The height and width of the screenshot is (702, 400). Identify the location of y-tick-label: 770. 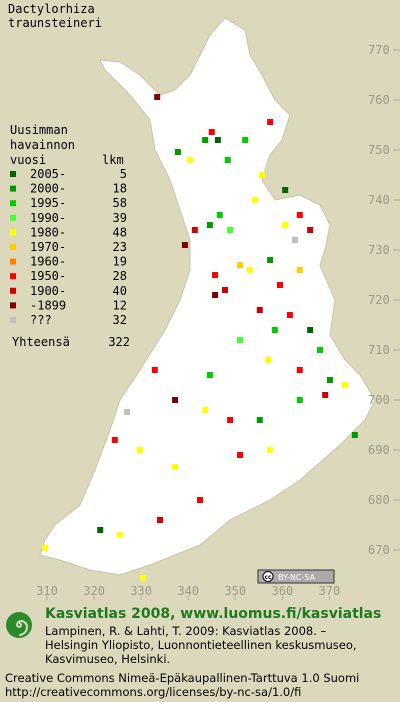
(379, 50).